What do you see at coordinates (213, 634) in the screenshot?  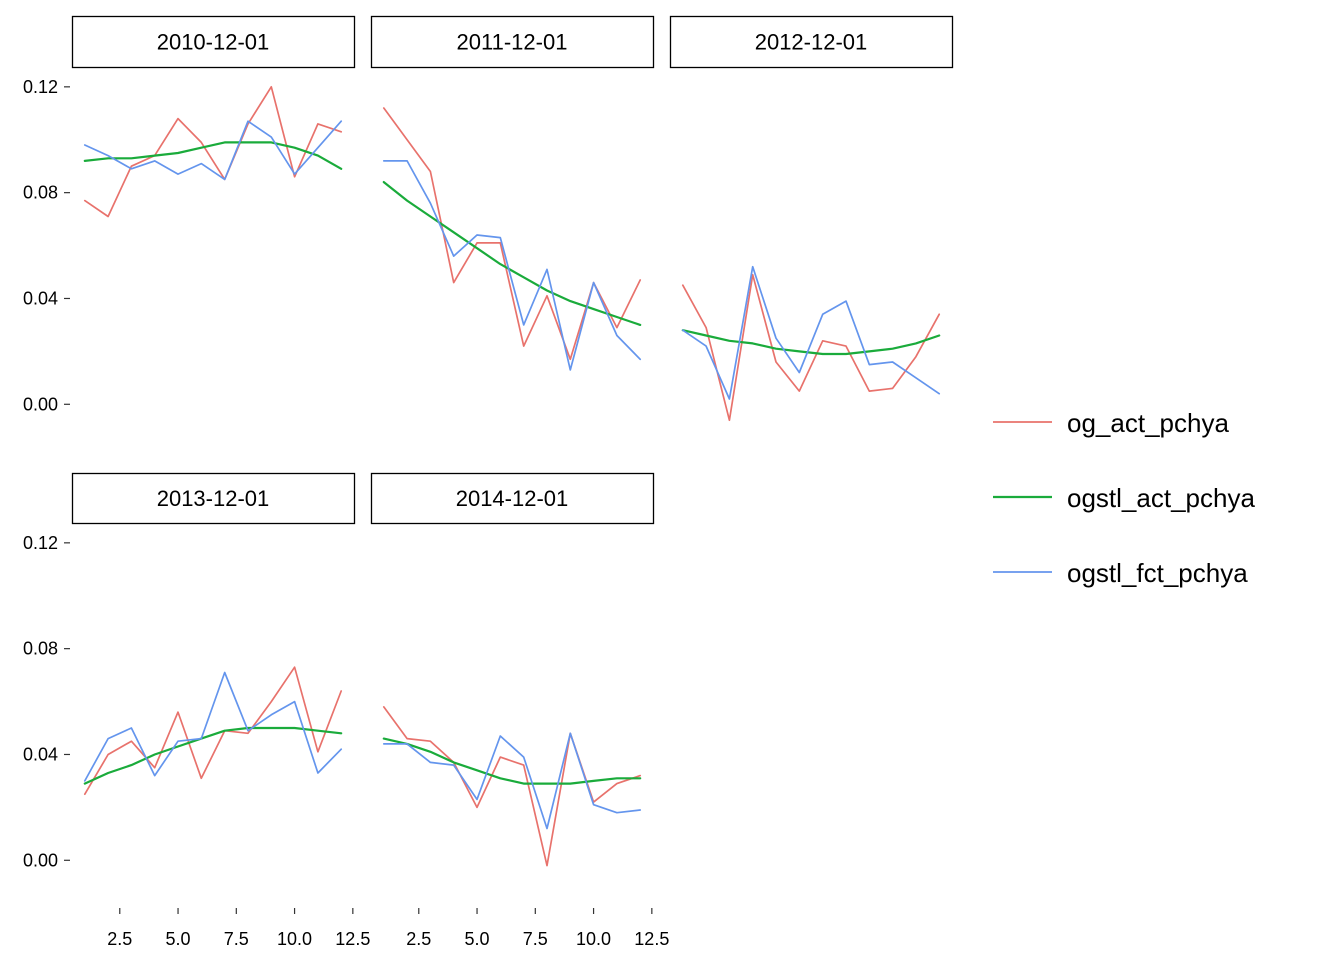 I see `facet-panel-2013-12-01: 2013-12-01` at bounding box center [213, 634].